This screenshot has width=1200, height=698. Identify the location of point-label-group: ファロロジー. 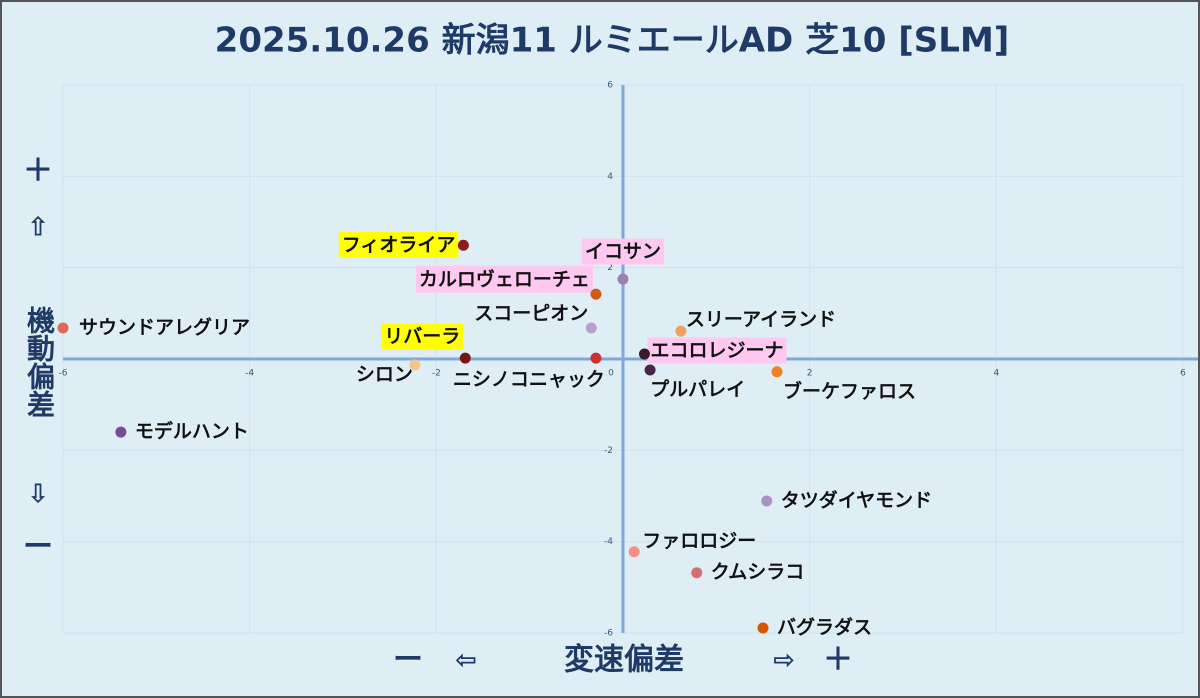
(699, 541).